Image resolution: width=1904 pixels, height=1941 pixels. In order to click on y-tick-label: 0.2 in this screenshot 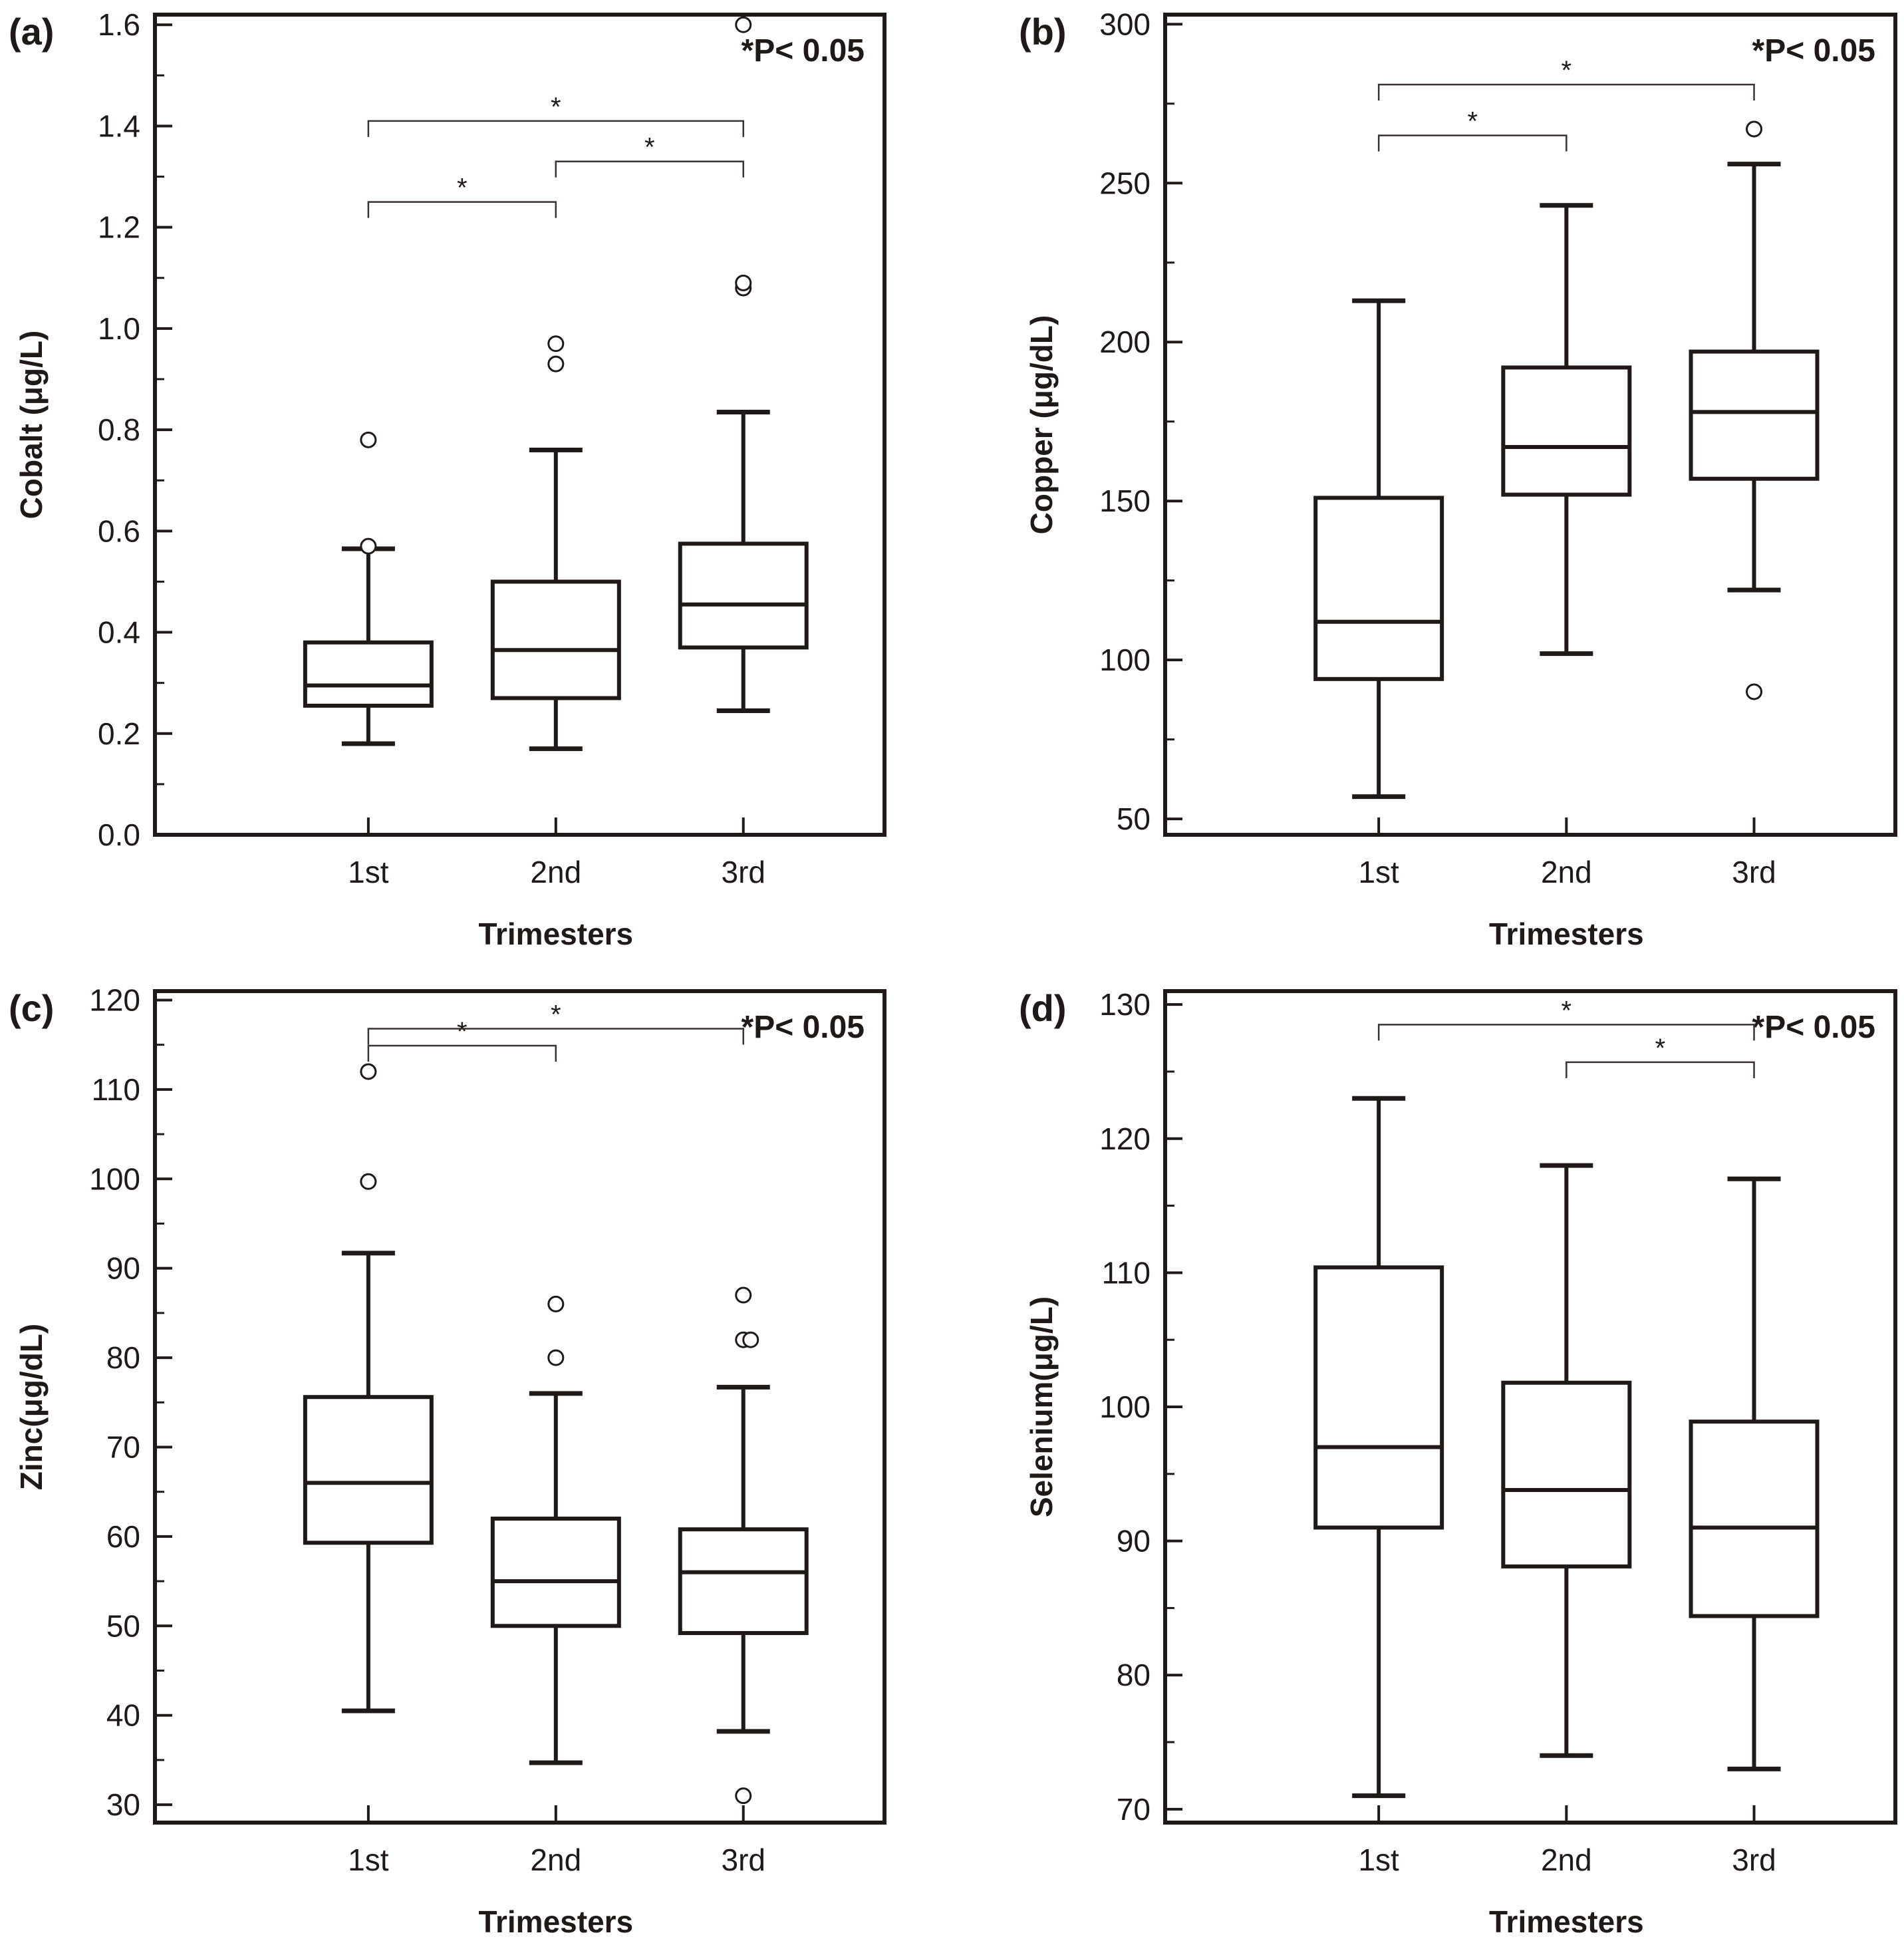, I will do `click(119, 734)`.